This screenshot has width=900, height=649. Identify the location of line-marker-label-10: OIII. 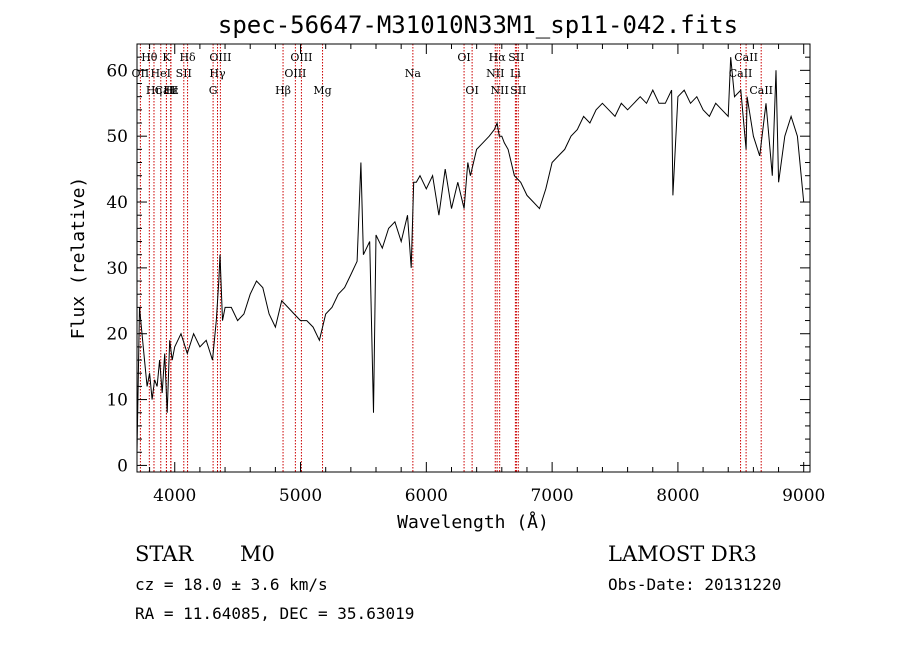
(220, 57).